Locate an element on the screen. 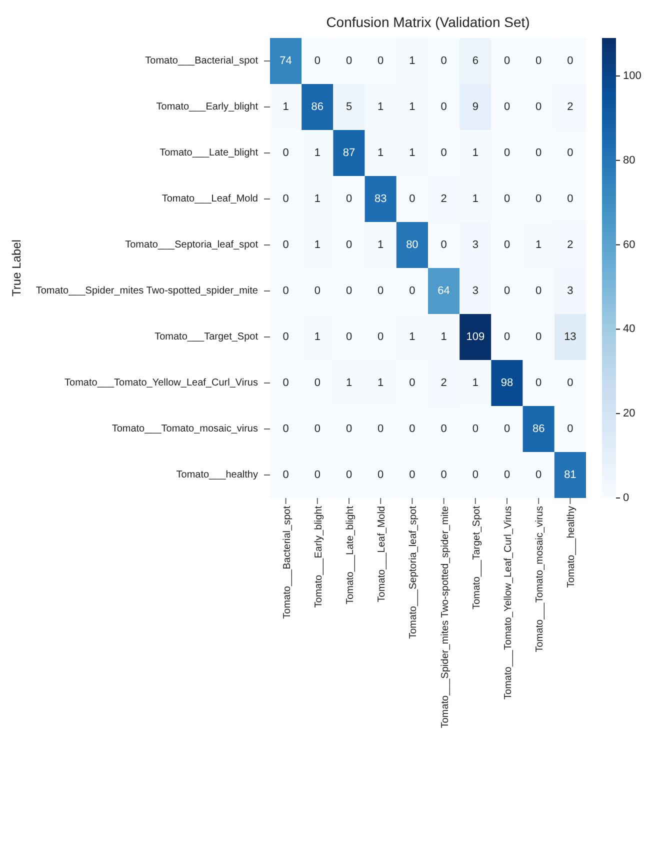 This screenshot has height=849, width=659. data-label: 81 is located at coordinates (570, 475).